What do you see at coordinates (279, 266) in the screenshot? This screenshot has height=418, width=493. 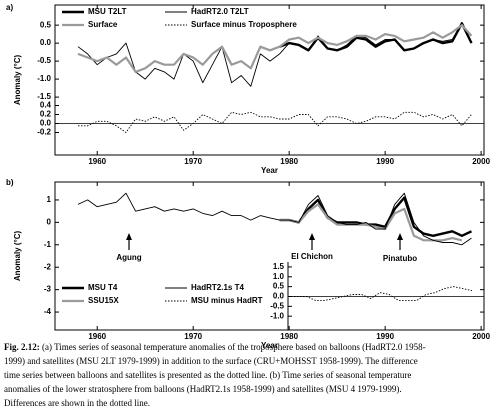 I see `y-tick-label: 1.5` at bounding box center [279, 266].